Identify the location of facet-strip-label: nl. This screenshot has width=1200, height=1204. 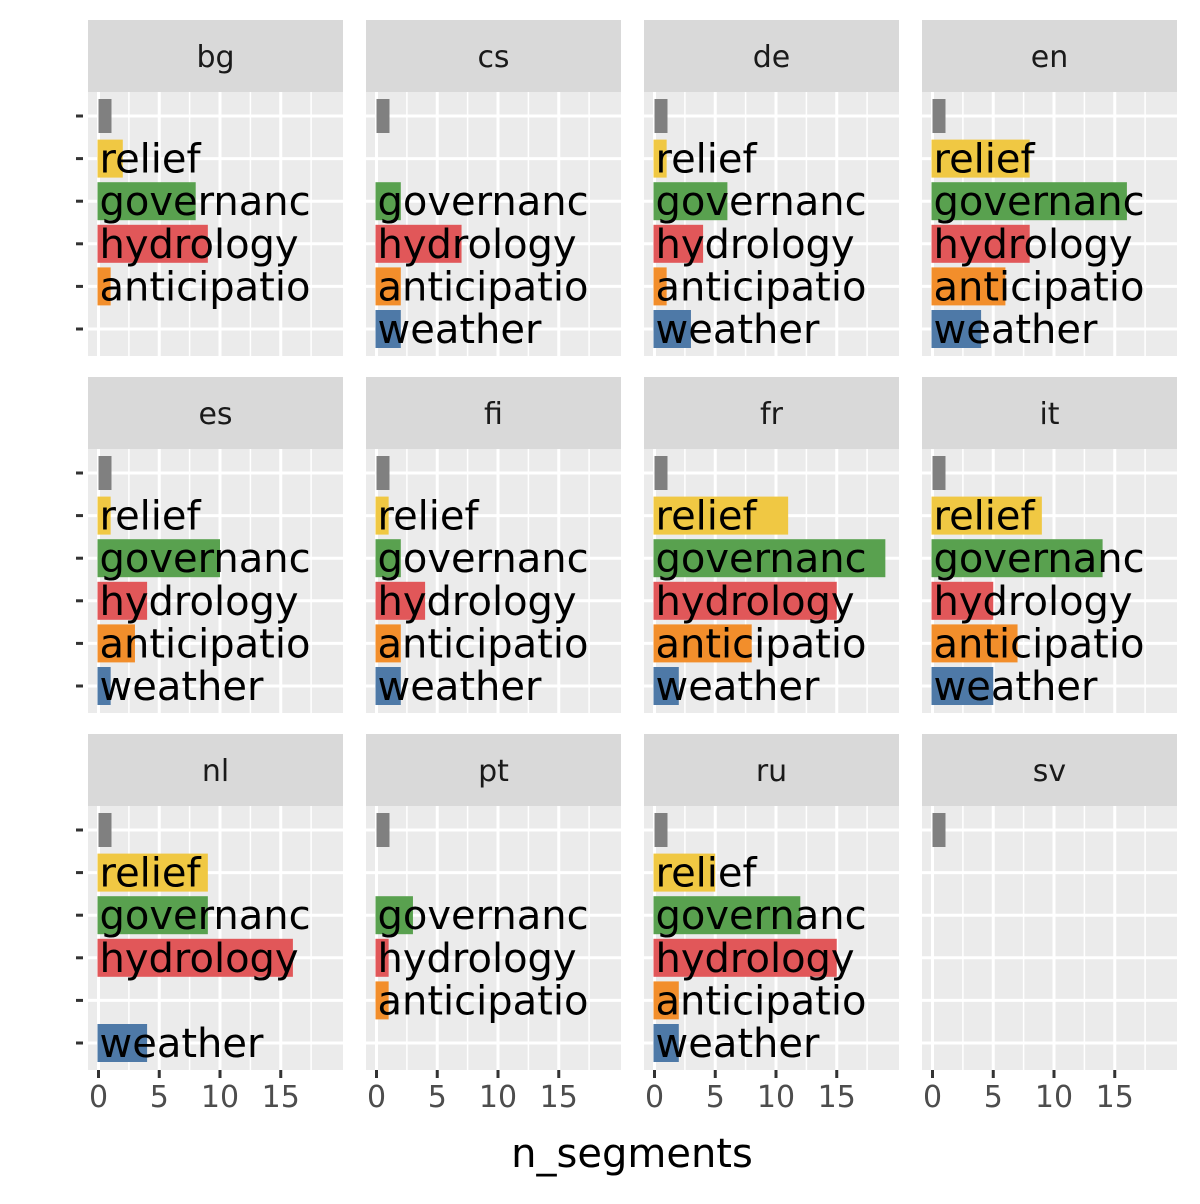
(215, 771).